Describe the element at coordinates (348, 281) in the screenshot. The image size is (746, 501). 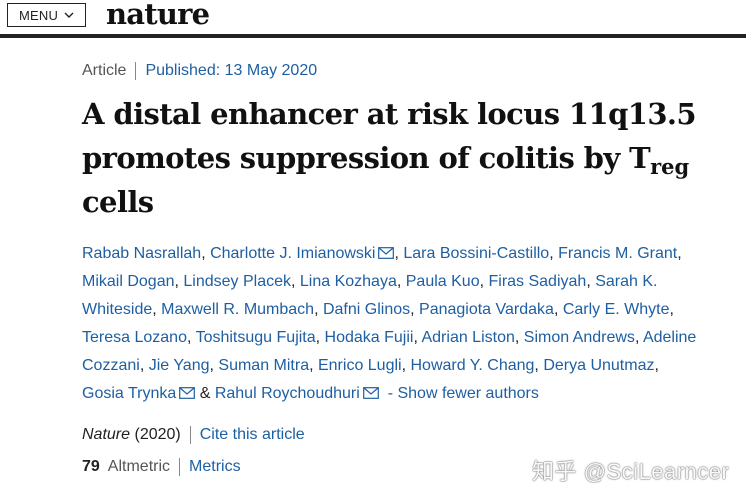
I see `author-link: Lina Kozhaya` at that location.